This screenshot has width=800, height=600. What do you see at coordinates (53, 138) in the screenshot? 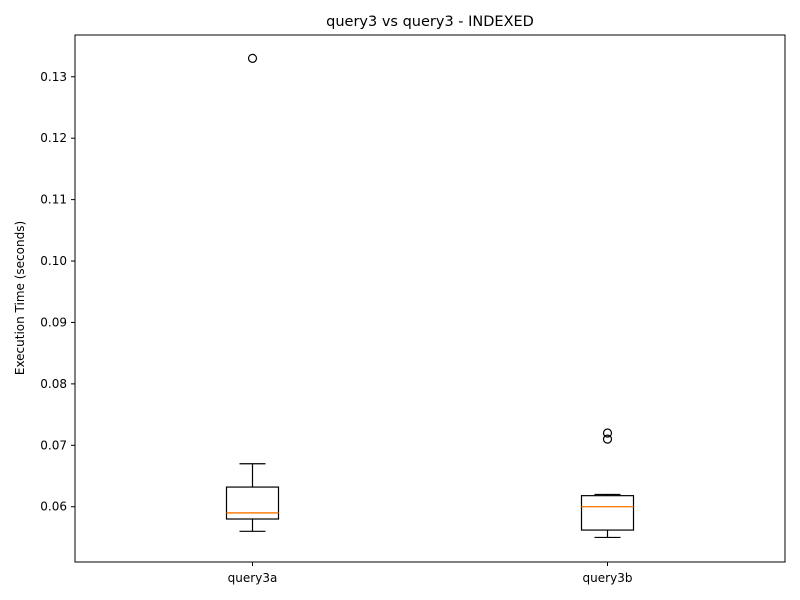
I see `y-tick-label: 0.12` at bounding box center [53, 138].